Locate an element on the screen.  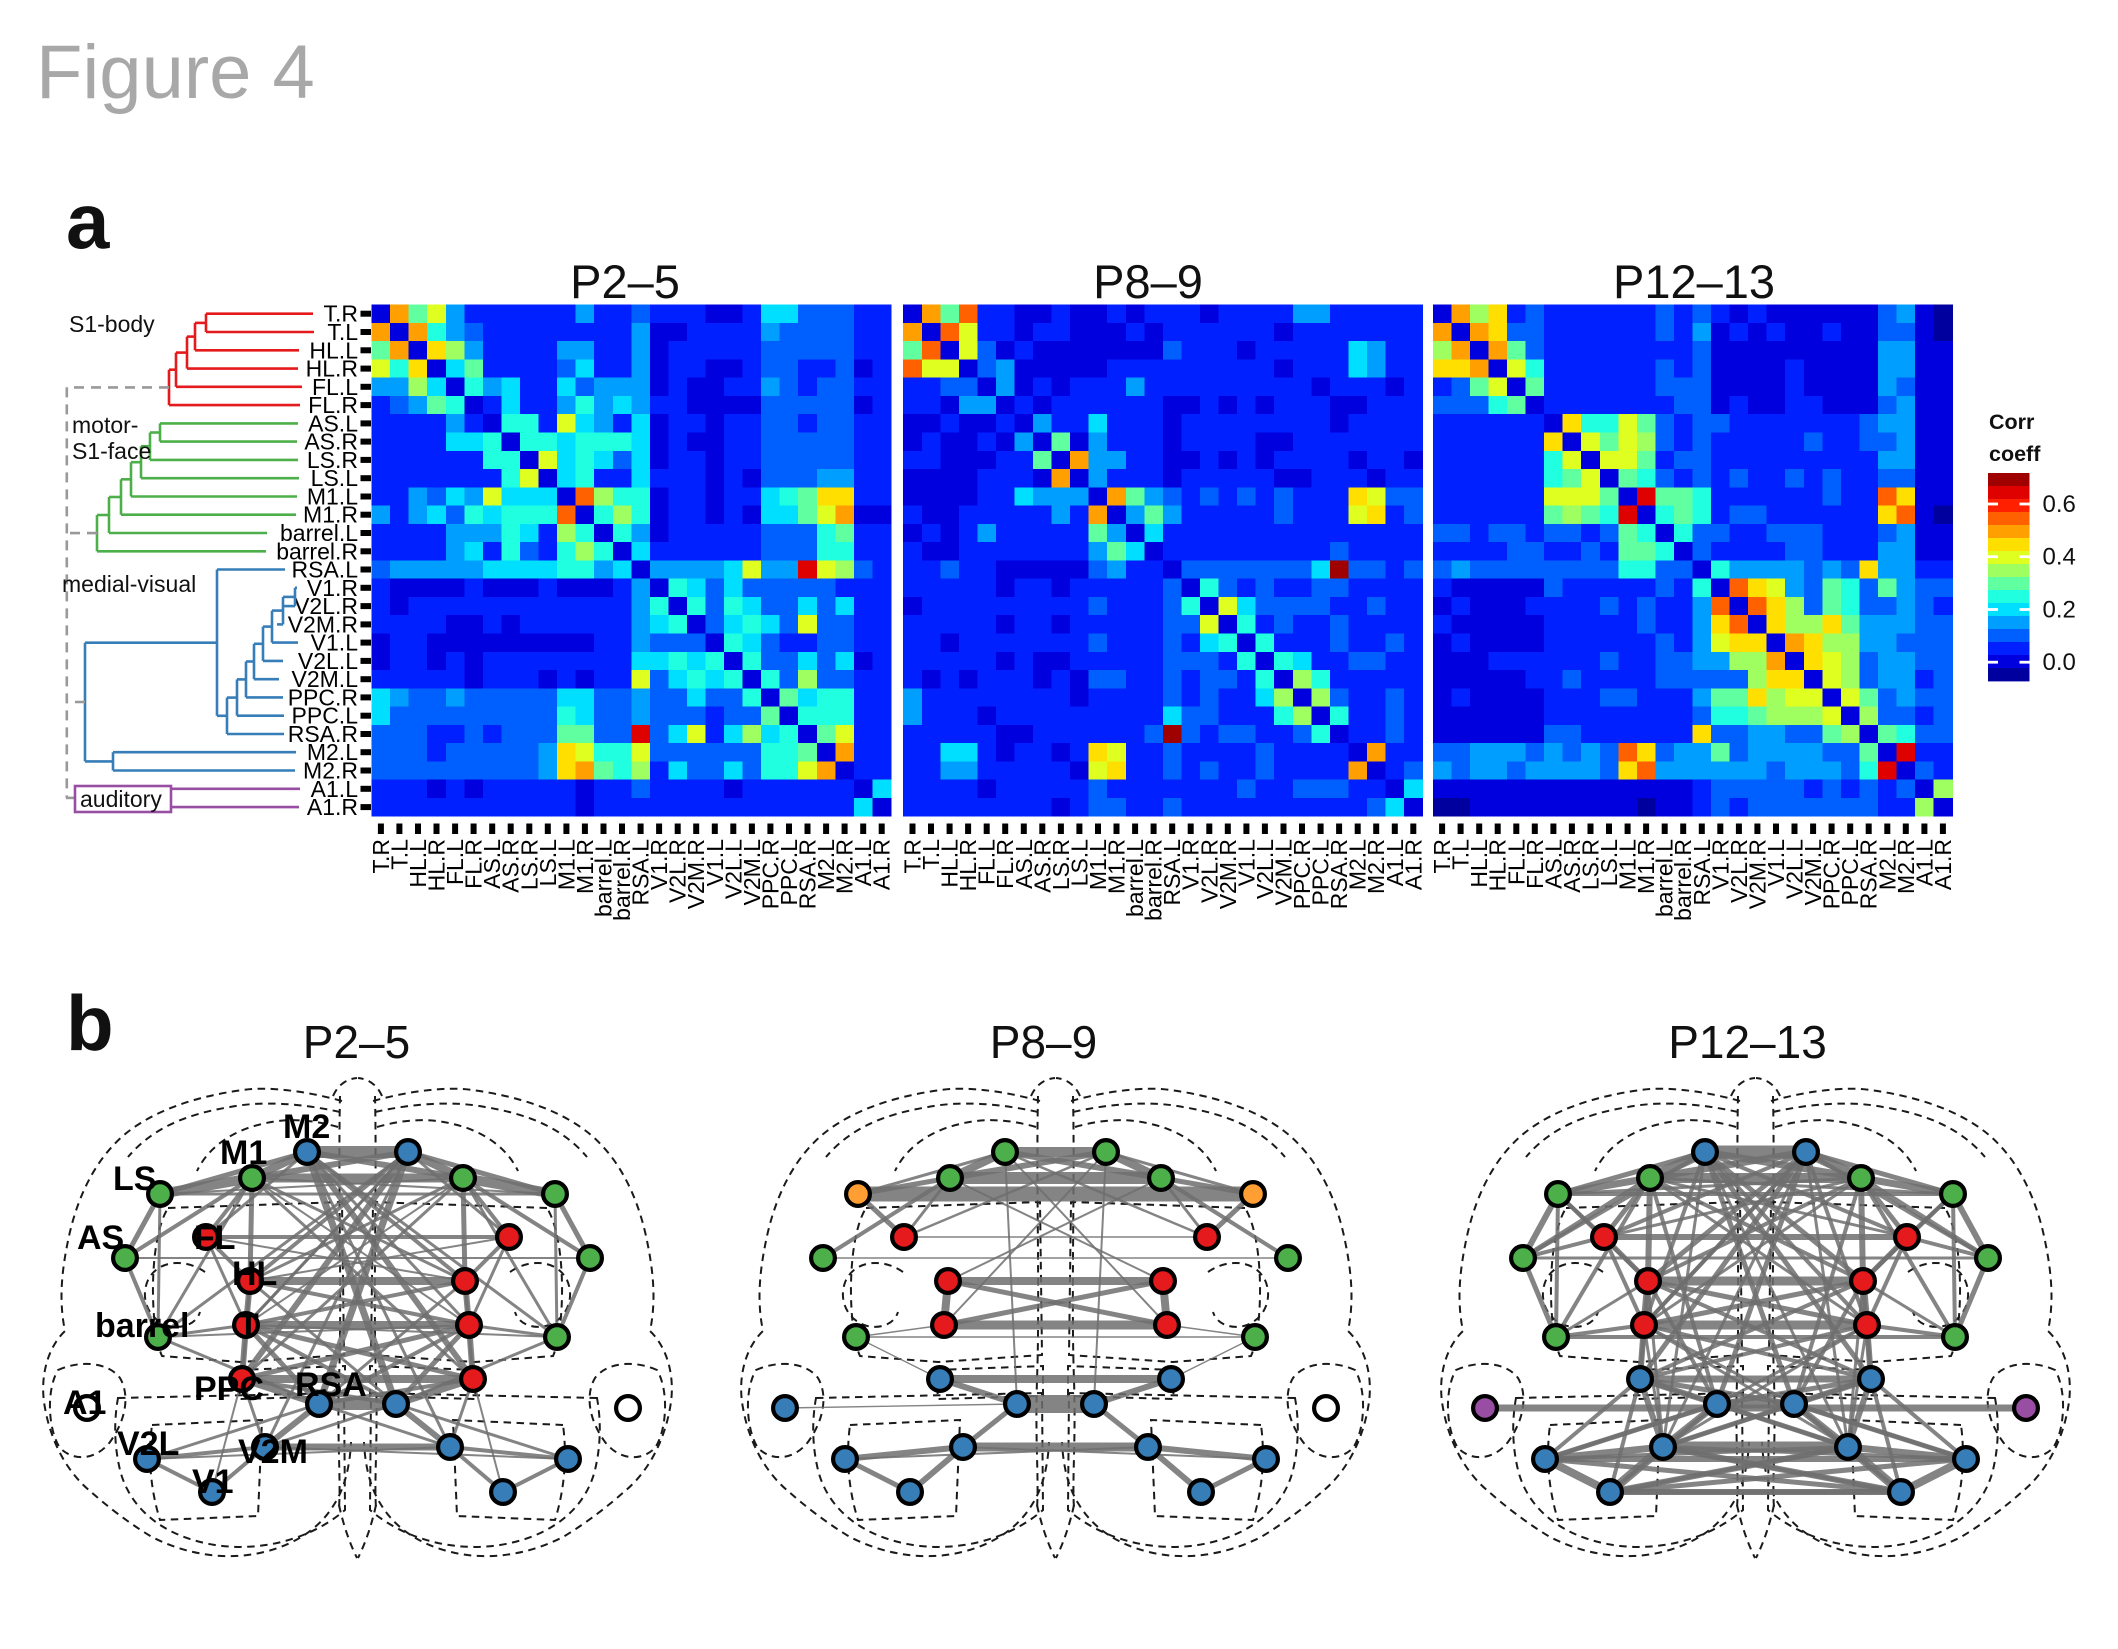
svg-text: M1 is located at coordinates (243, 1153).